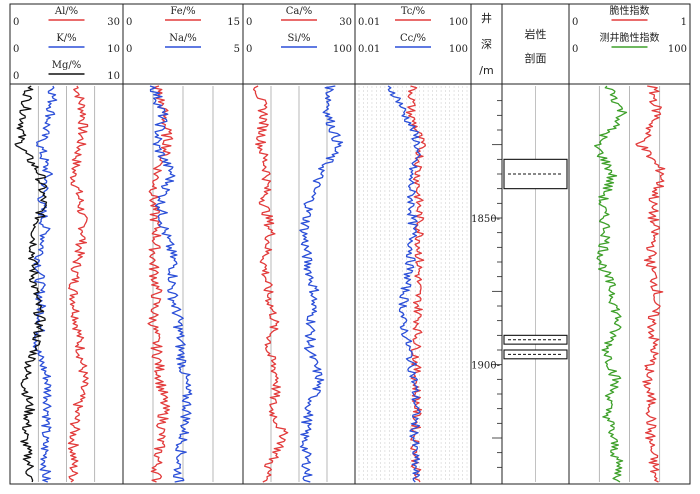  I want to click on lithology-header-line1: 岩性, so click(536, 34).